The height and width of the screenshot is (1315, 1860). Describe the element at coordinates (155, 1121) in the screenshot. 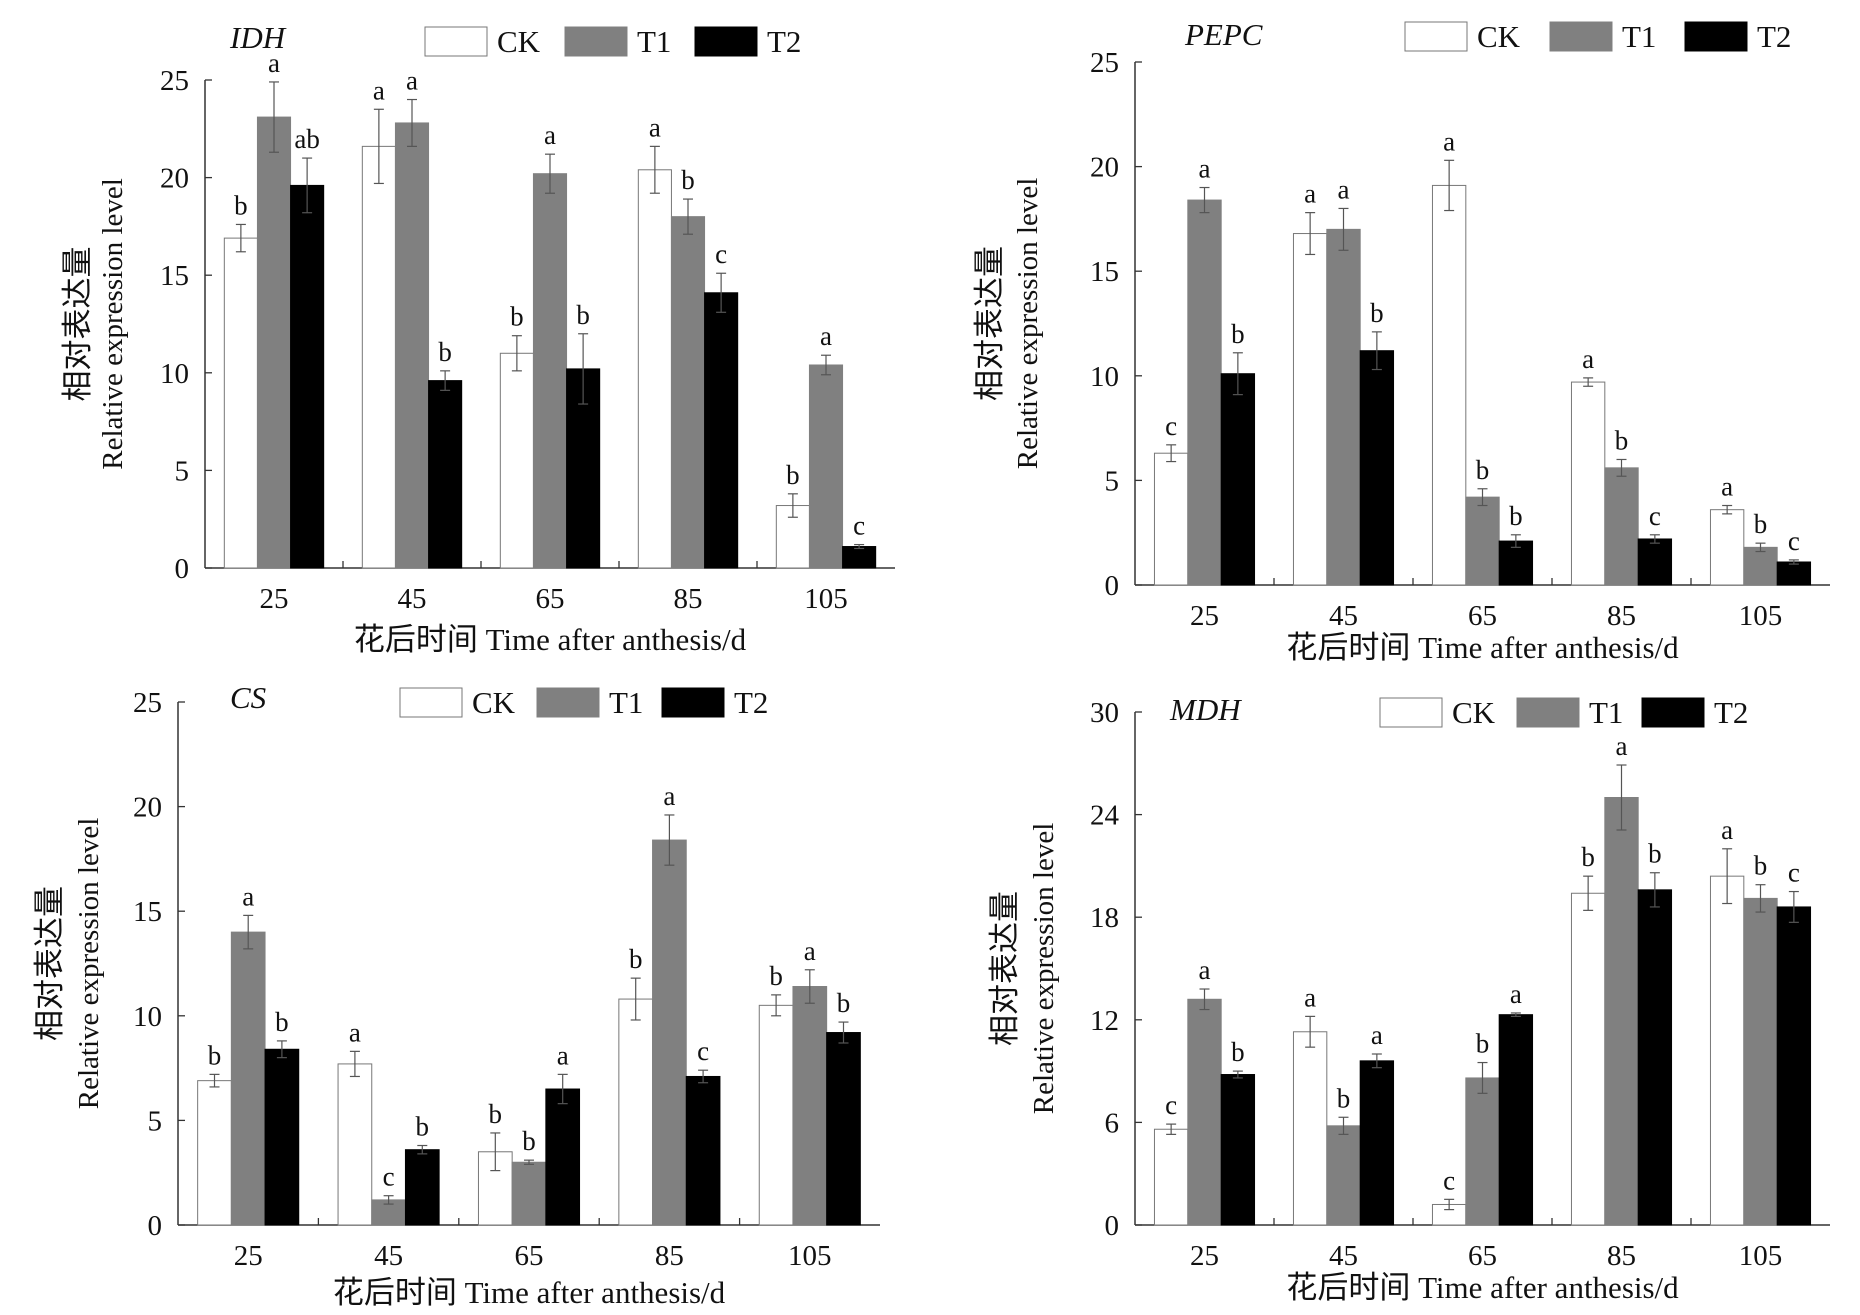

I see `y-tick-label: 5` at that location.